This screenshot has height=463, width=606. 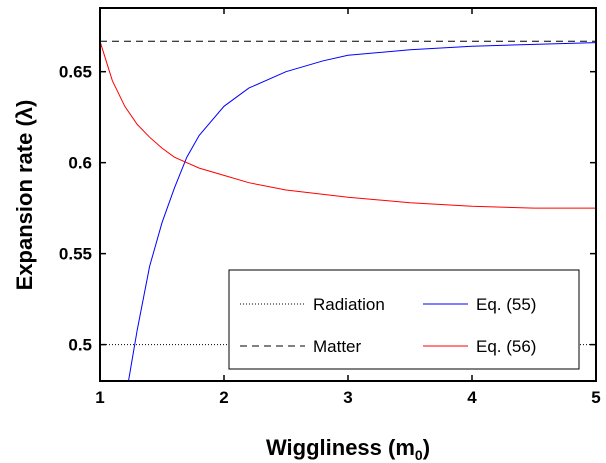 What do you see at coordinates (75, 254) in the screenshot?
I see `y-tick-label: 0.55` at bounding box center [75, 254].